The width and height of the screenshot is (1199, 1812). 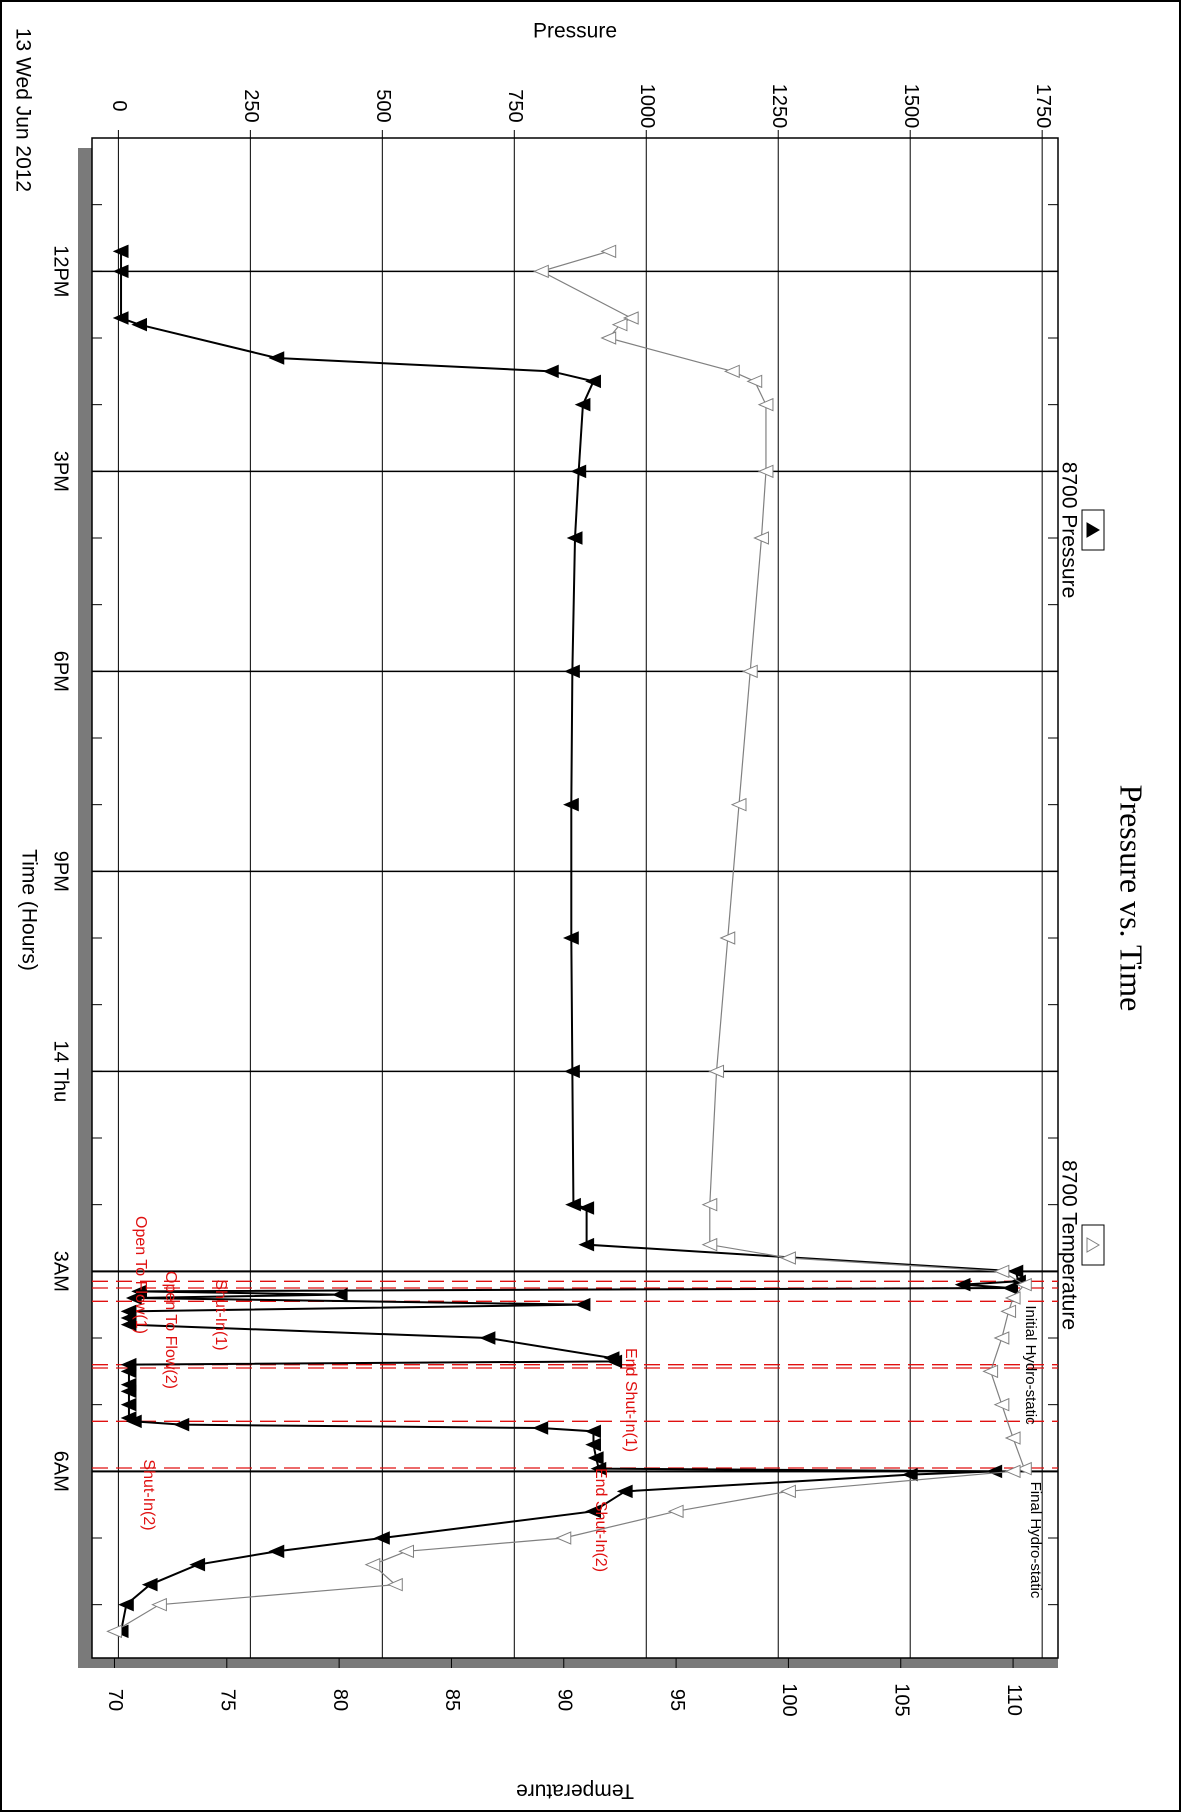 I want to click on event-annotation: End Shut-In(1), so click(x=630, y=1400).